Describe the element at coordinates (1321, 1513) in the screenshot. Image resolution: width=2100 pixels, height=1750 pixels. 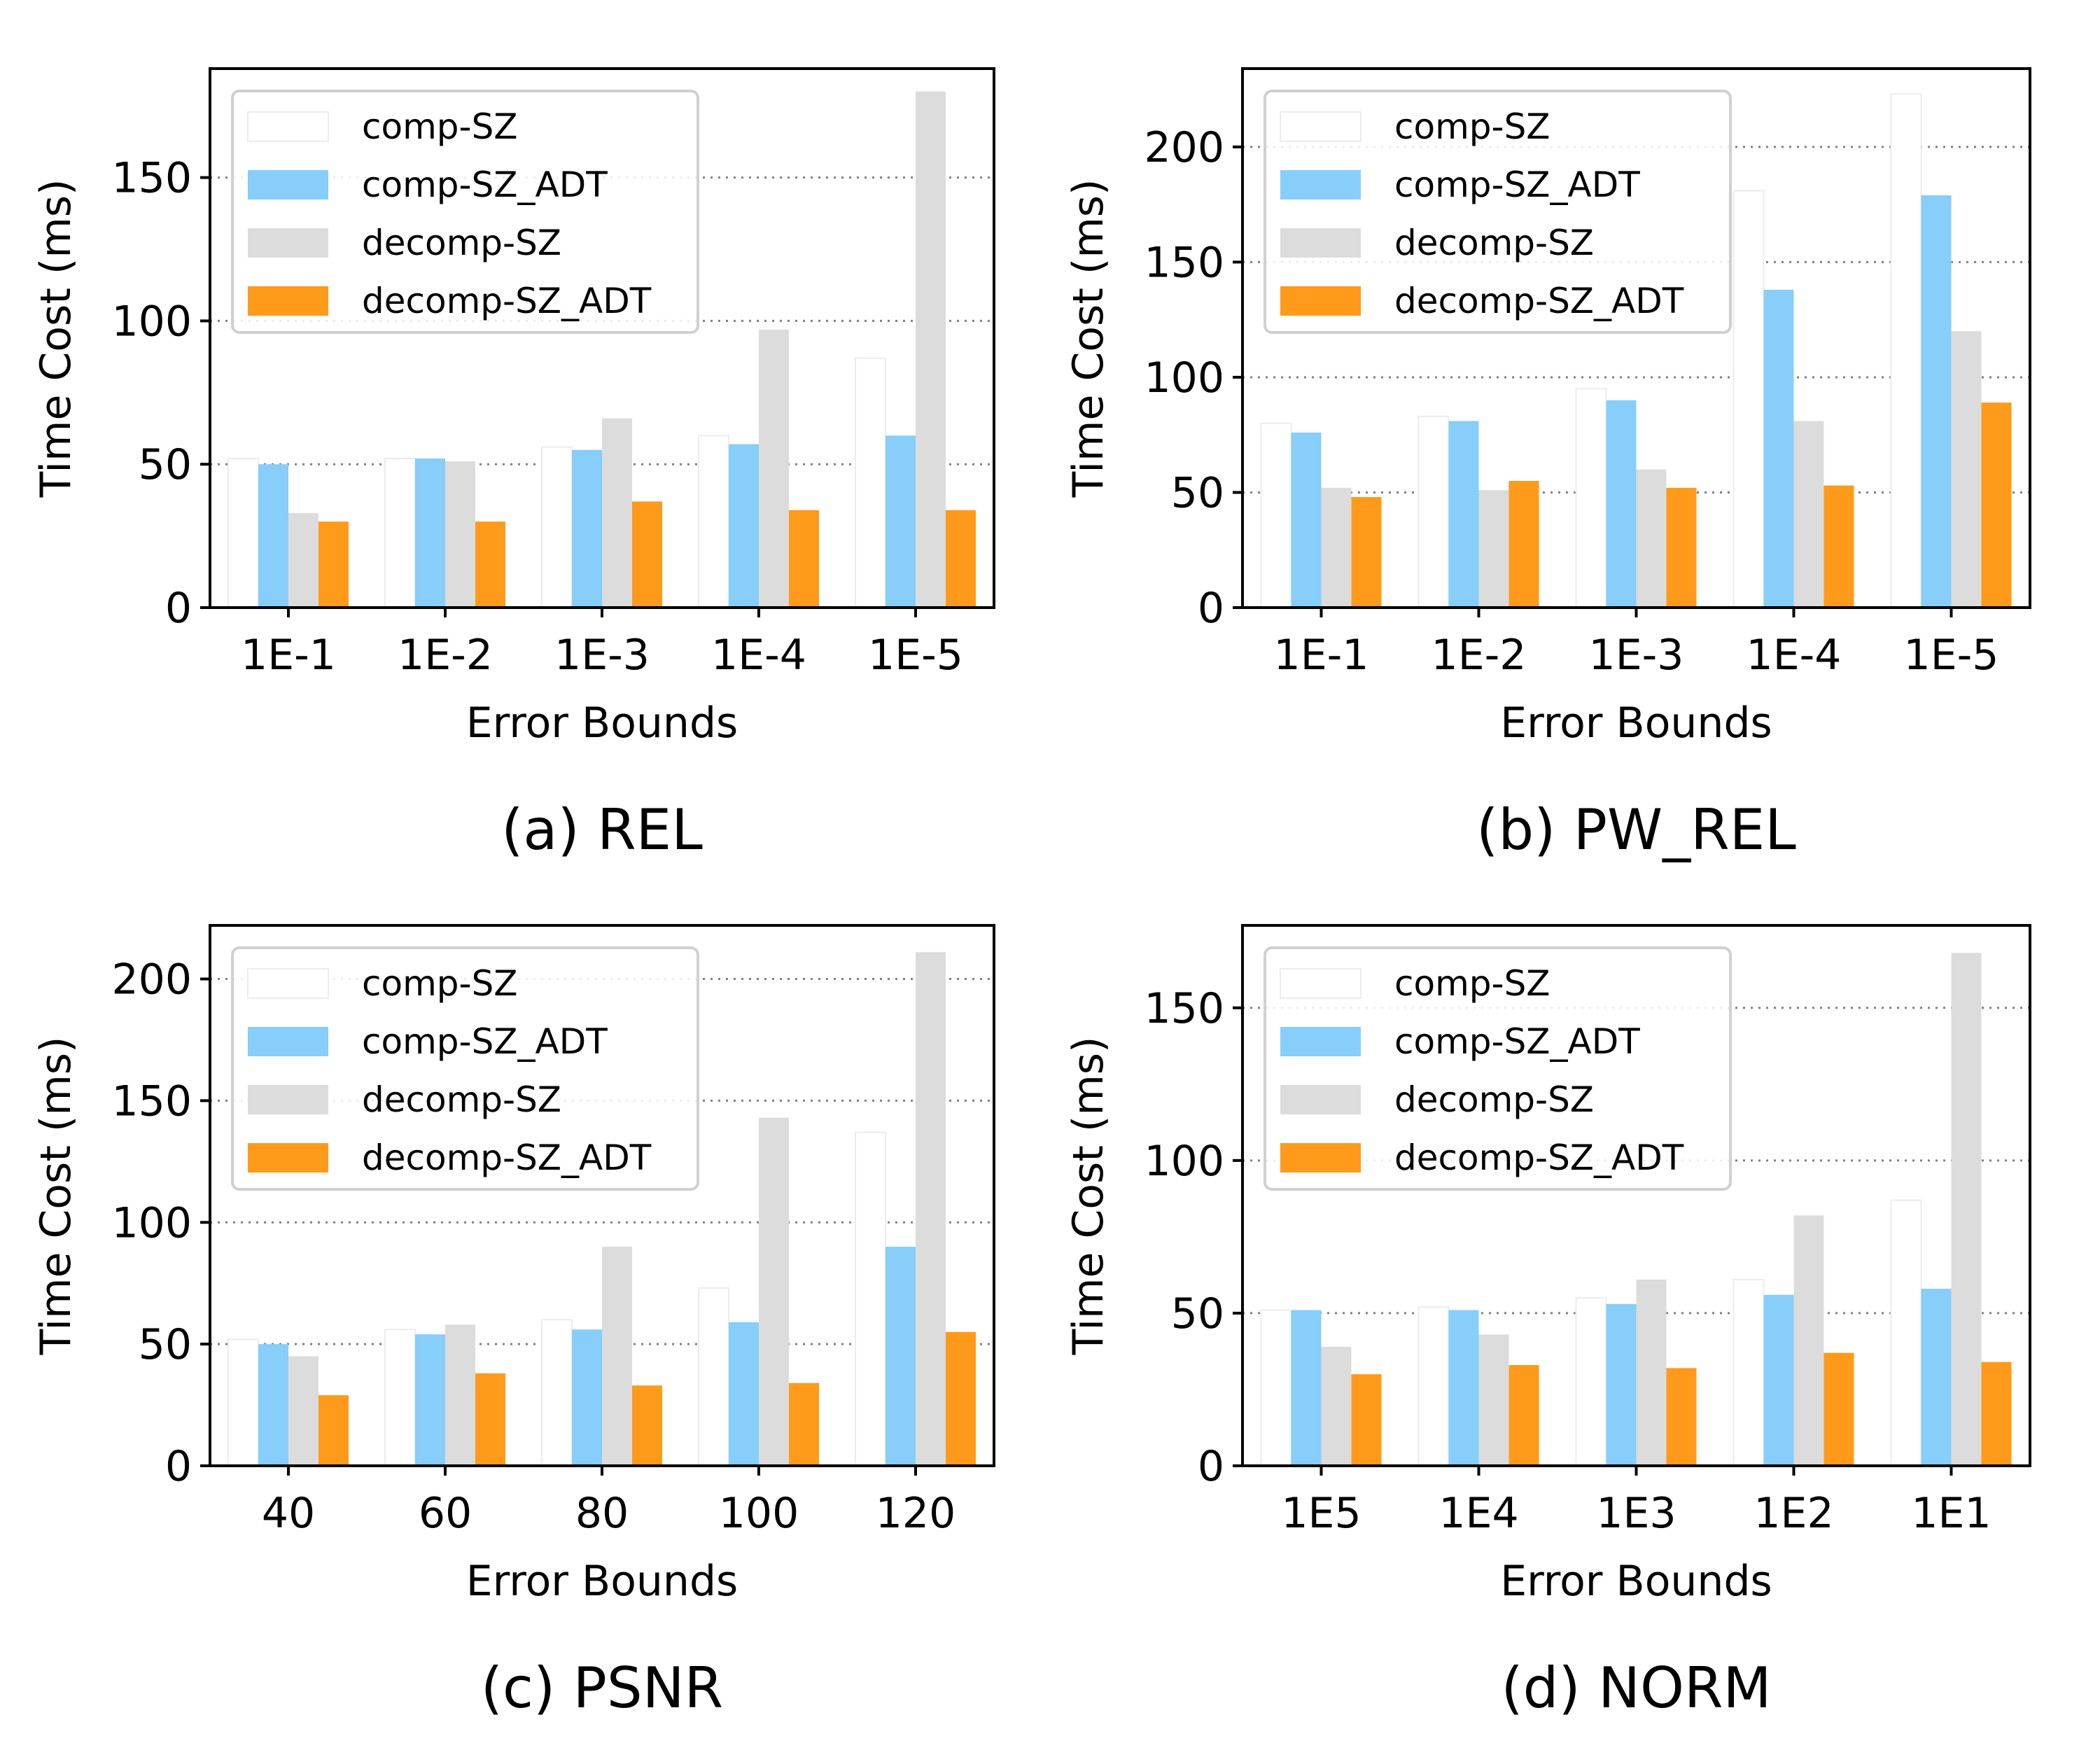
I see `x-tick-label: 1E5` at that location.